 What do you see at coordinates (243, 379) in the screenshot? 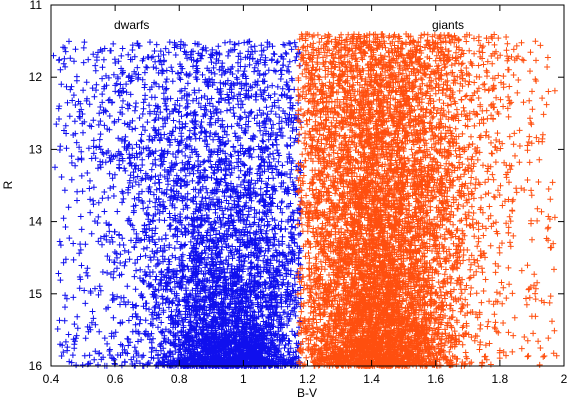
I see `x-tick-label: 1` at bounding box center [243, 379].